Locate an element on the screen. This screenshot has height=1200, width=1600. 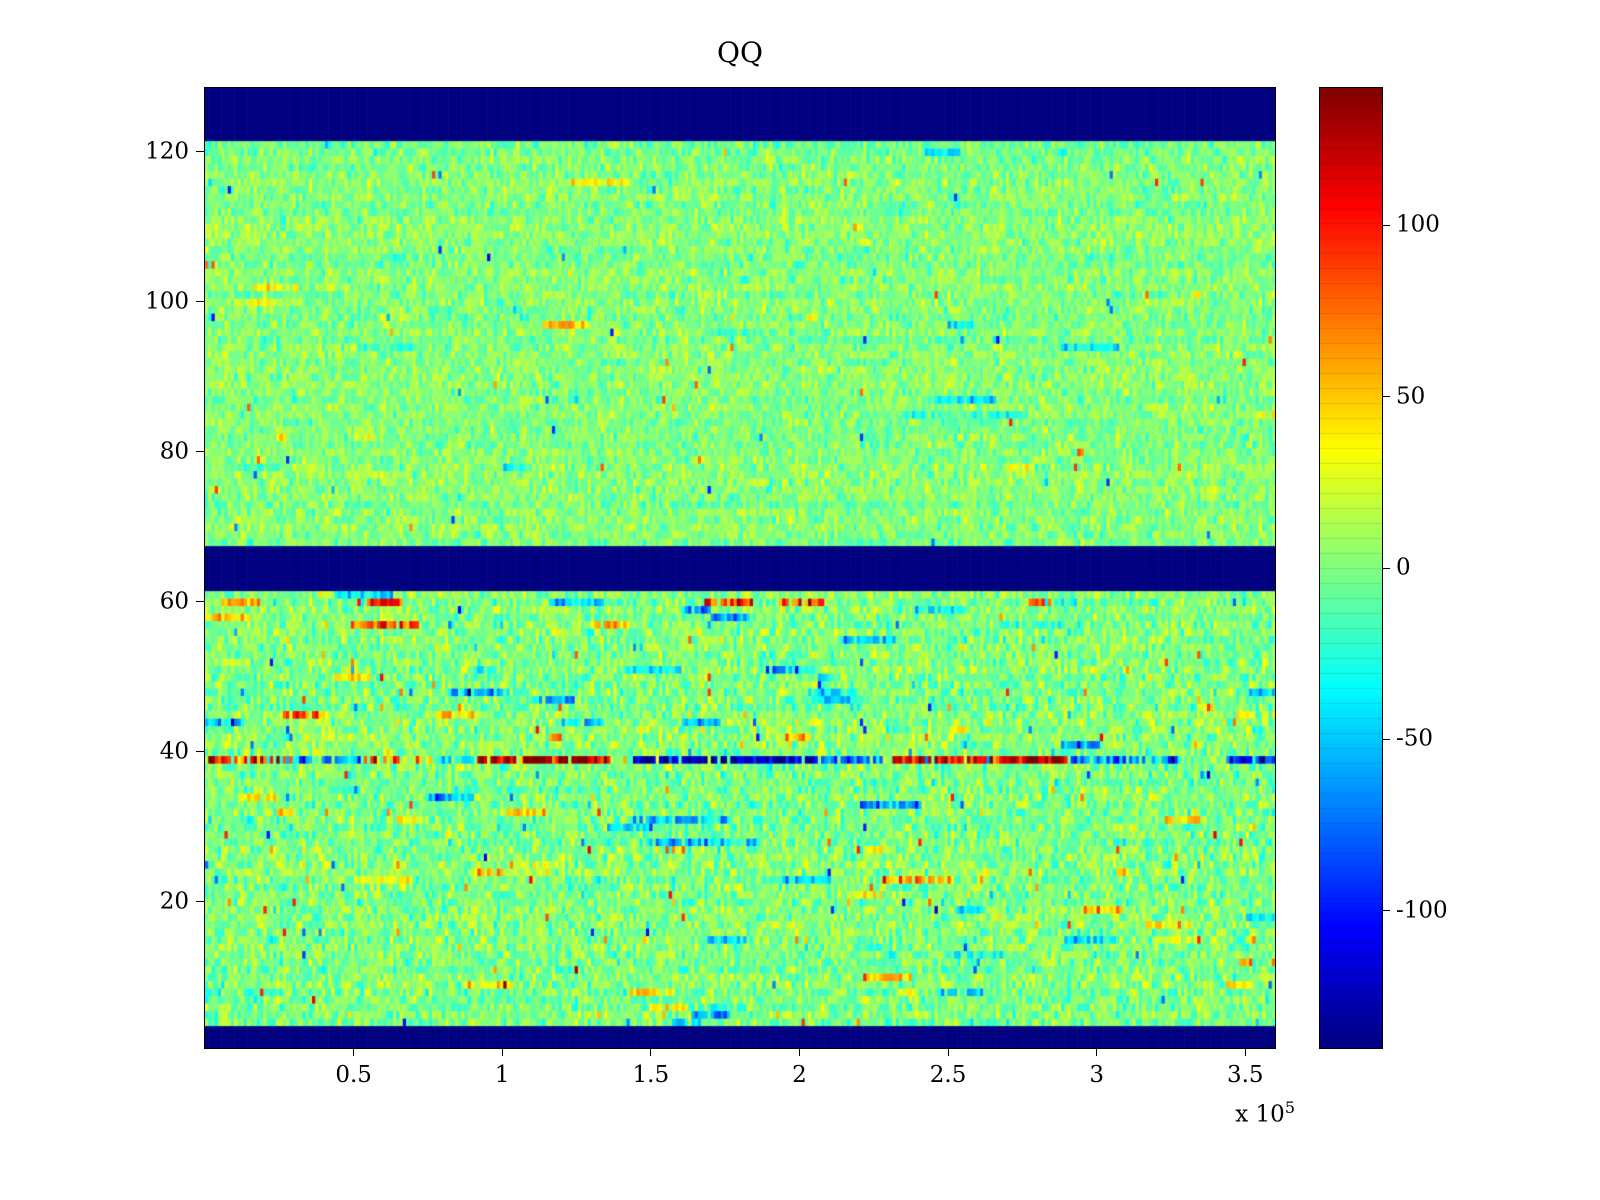
x-tick-label: 3 is located at coordinates (1096, 1075).